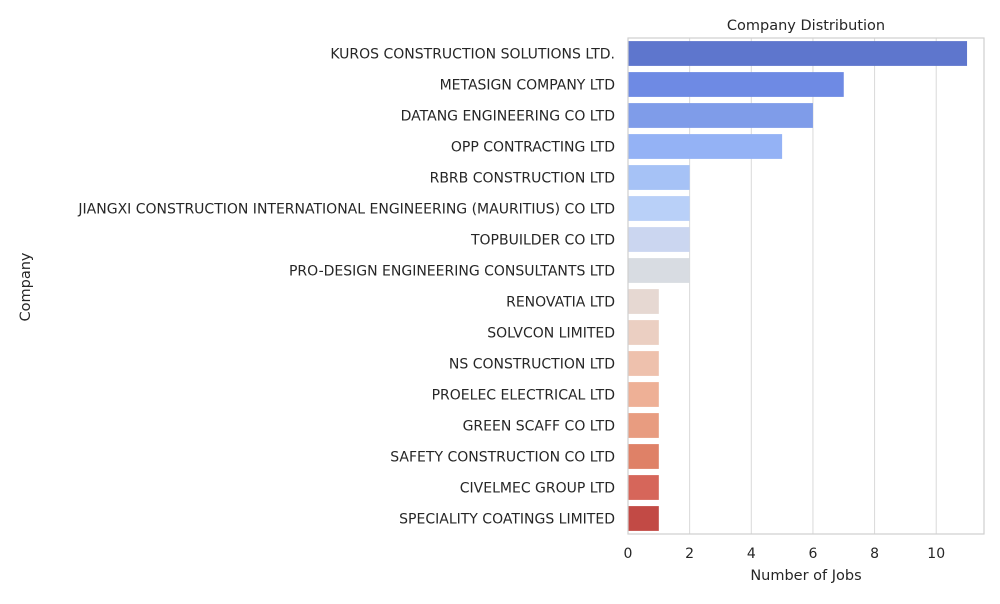 This screenshot has width=1000, height=604. What do you see at coordinates (508, 117) in the screenshot?
I see `y-tick-label: DATANG ENGINEERING CO LTD` at bounding box center [508, 117].